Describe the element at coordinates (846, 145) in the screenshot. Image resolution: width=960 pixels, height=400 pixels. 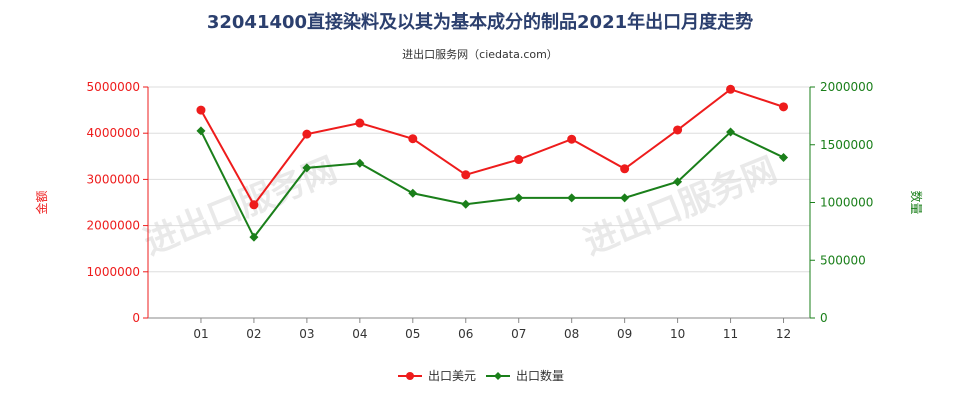
I see `right-tick-label: 1500000` at that location.